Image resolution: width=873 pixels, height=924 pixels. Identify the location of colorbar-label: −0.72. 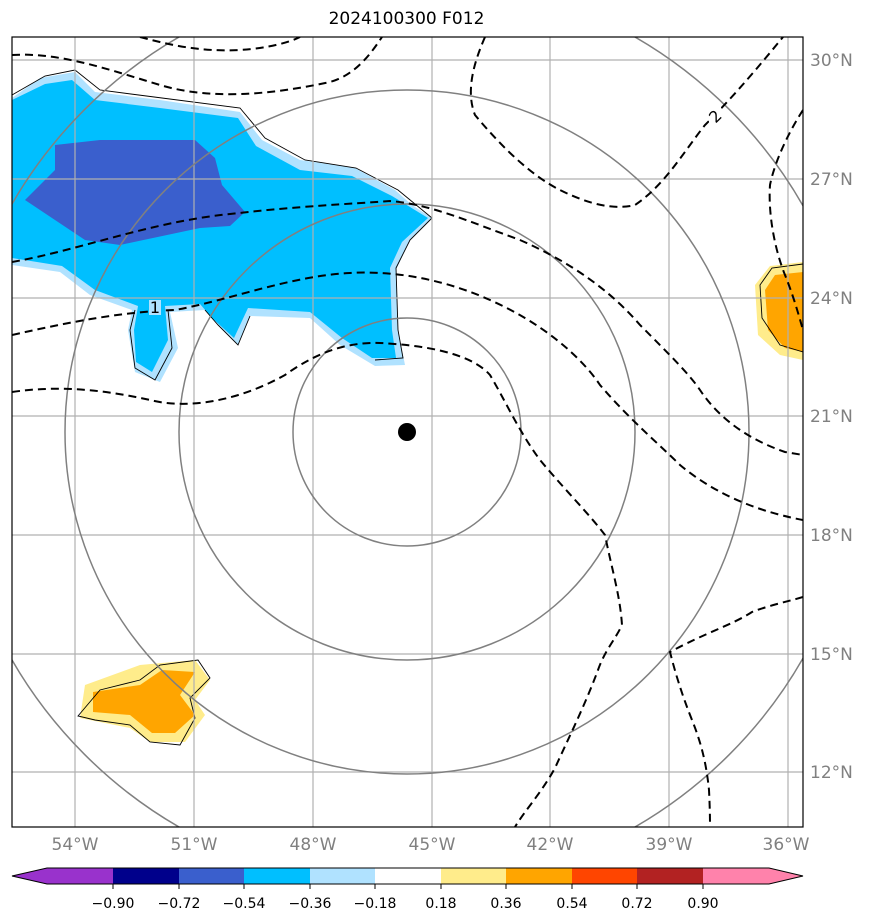
(179, 904).